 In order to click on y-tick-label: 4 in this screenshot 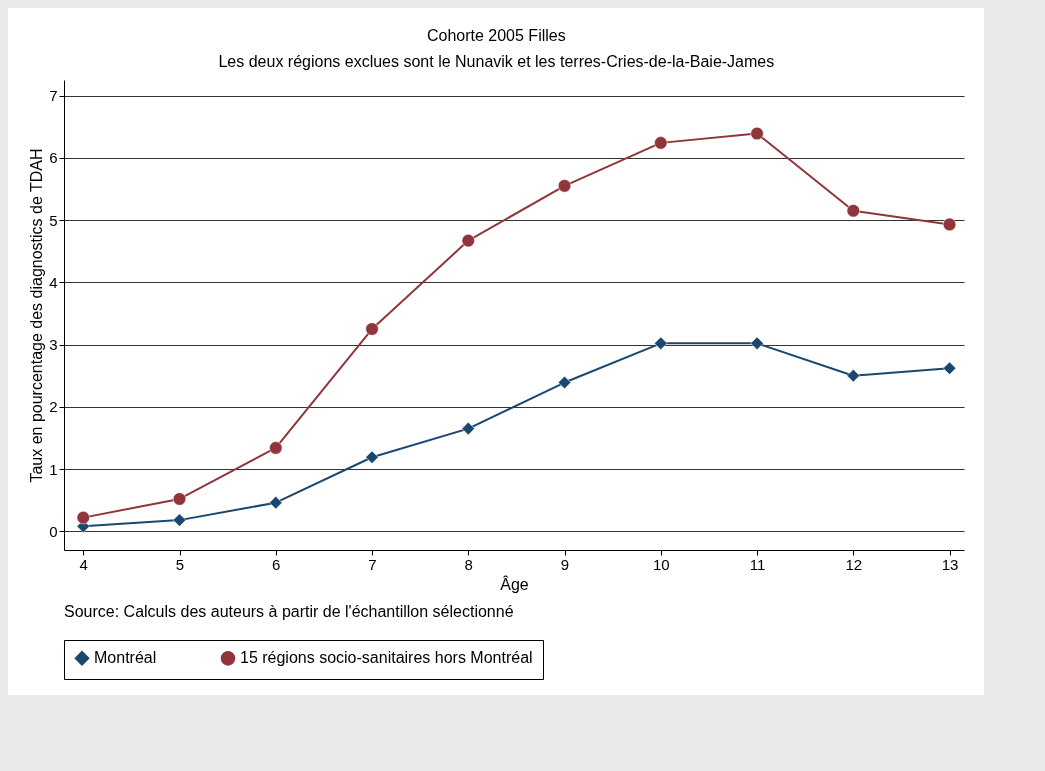, I will do `click(53, 282)`.